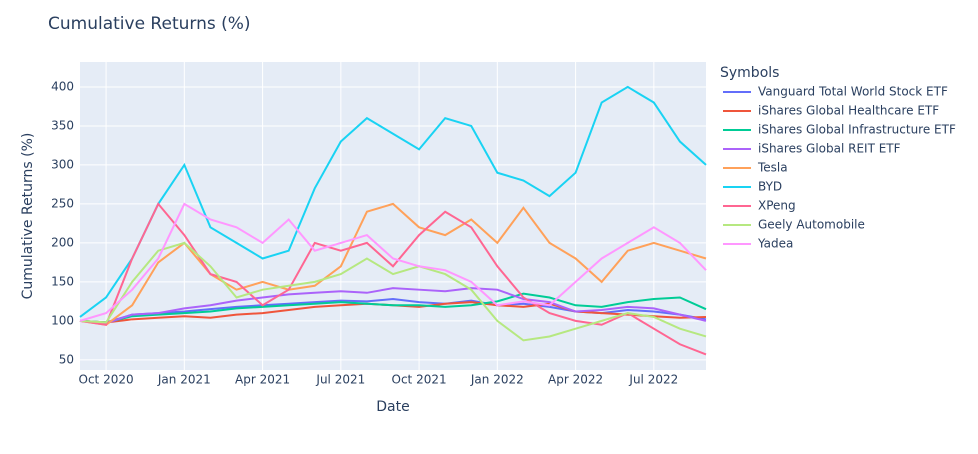 The width and height of the screenshot is (978, 454). Describe the element at coordinates (62, 203) in the screenshot. I see `y-tick-label: 250` at that location.